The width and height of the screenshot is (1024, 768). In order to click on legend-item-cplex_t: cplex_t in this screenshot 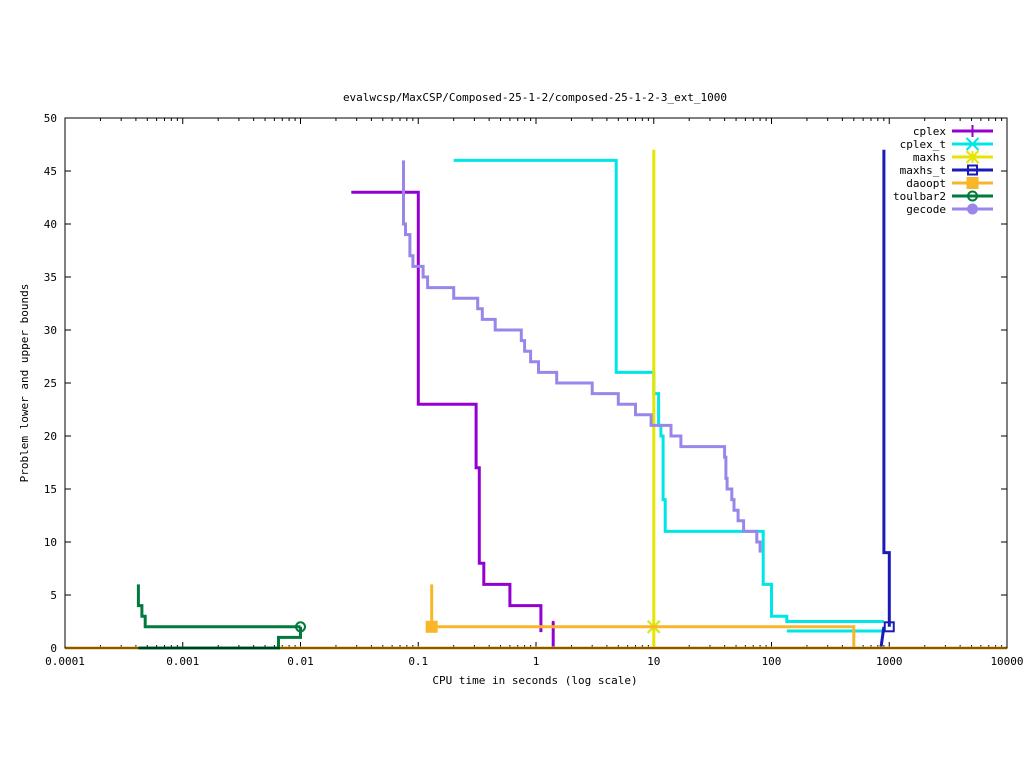, I will do `click(946, 144)`.